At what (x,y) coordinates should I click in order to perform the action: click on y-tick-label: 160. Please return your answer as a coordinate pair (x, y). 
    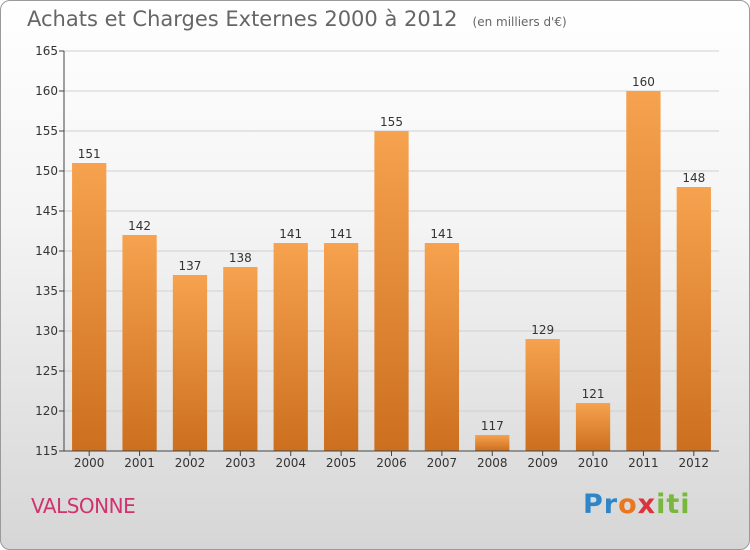
    Looking at the image, I should click on (46, 91).